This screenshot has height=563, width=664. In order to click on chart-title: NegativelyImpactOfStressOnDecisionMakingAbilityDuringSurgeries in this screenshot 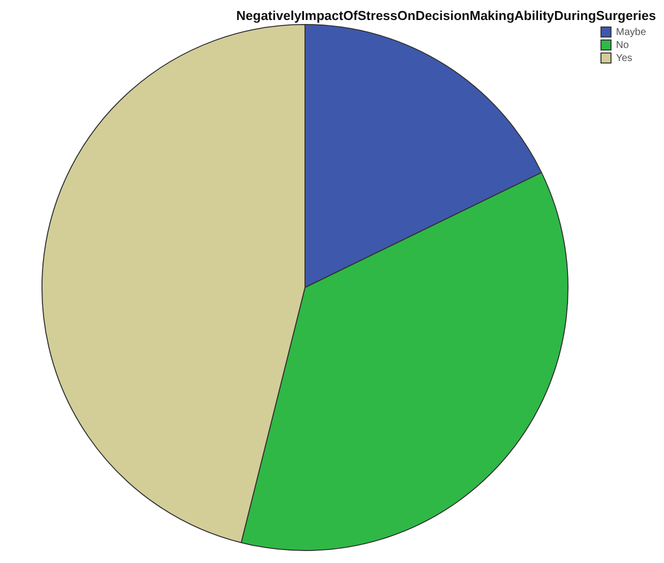, I will do `click(445, 16)`.